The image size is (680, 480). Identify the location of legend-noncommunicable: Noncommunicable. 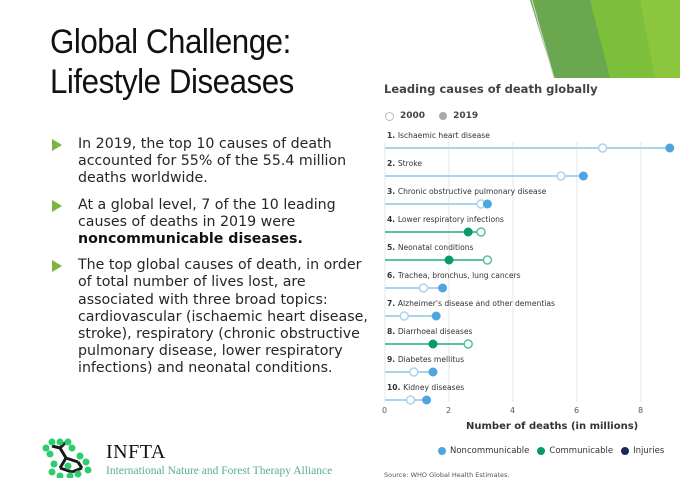
(483, 451).